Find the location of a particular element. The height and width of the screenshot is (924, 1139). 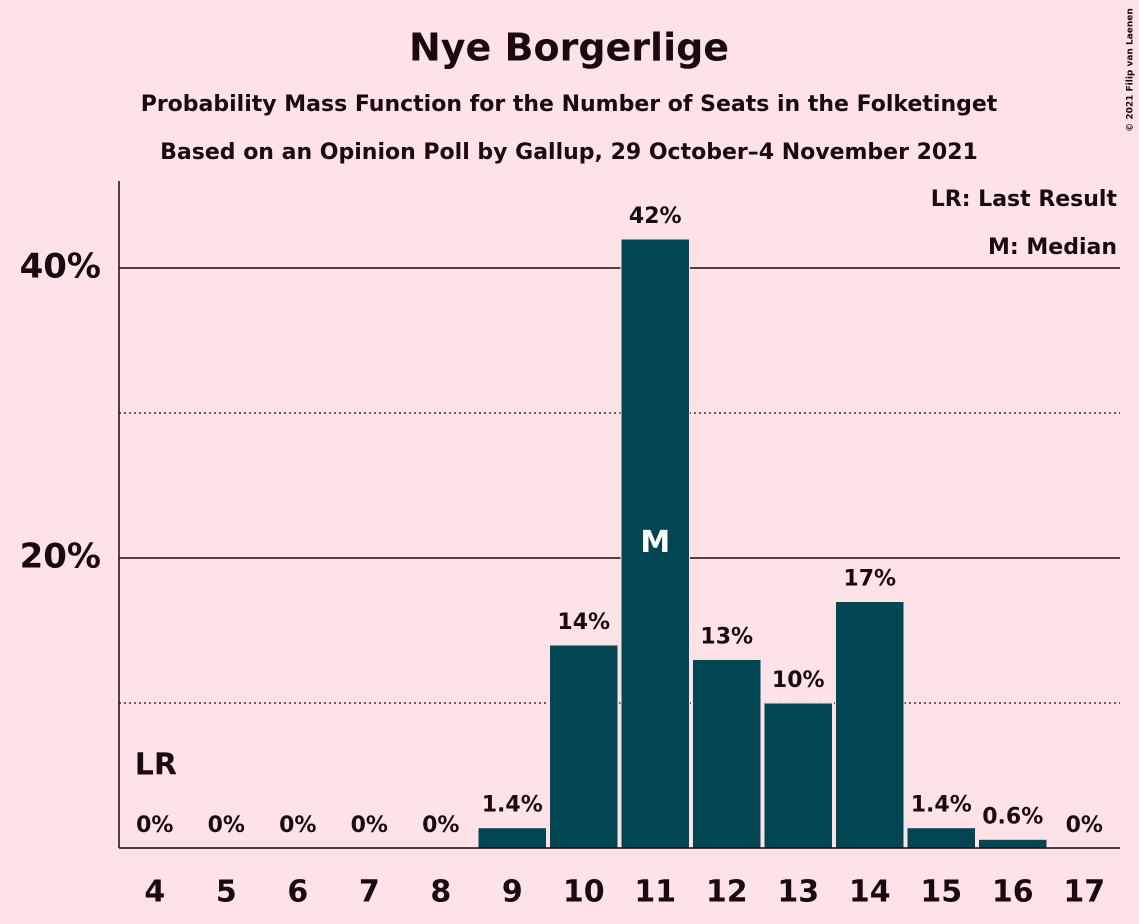

x-tick-label: 15 is located at coordinates (941, 892).